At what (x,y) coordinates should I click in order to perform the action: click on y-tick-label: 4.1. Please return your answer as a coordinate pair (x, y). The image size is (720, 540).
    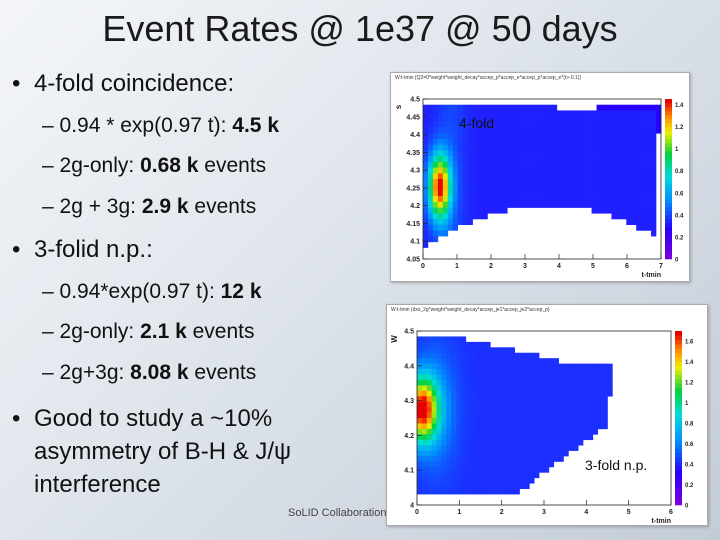
    Looking at the image, I should click on (409, 471).